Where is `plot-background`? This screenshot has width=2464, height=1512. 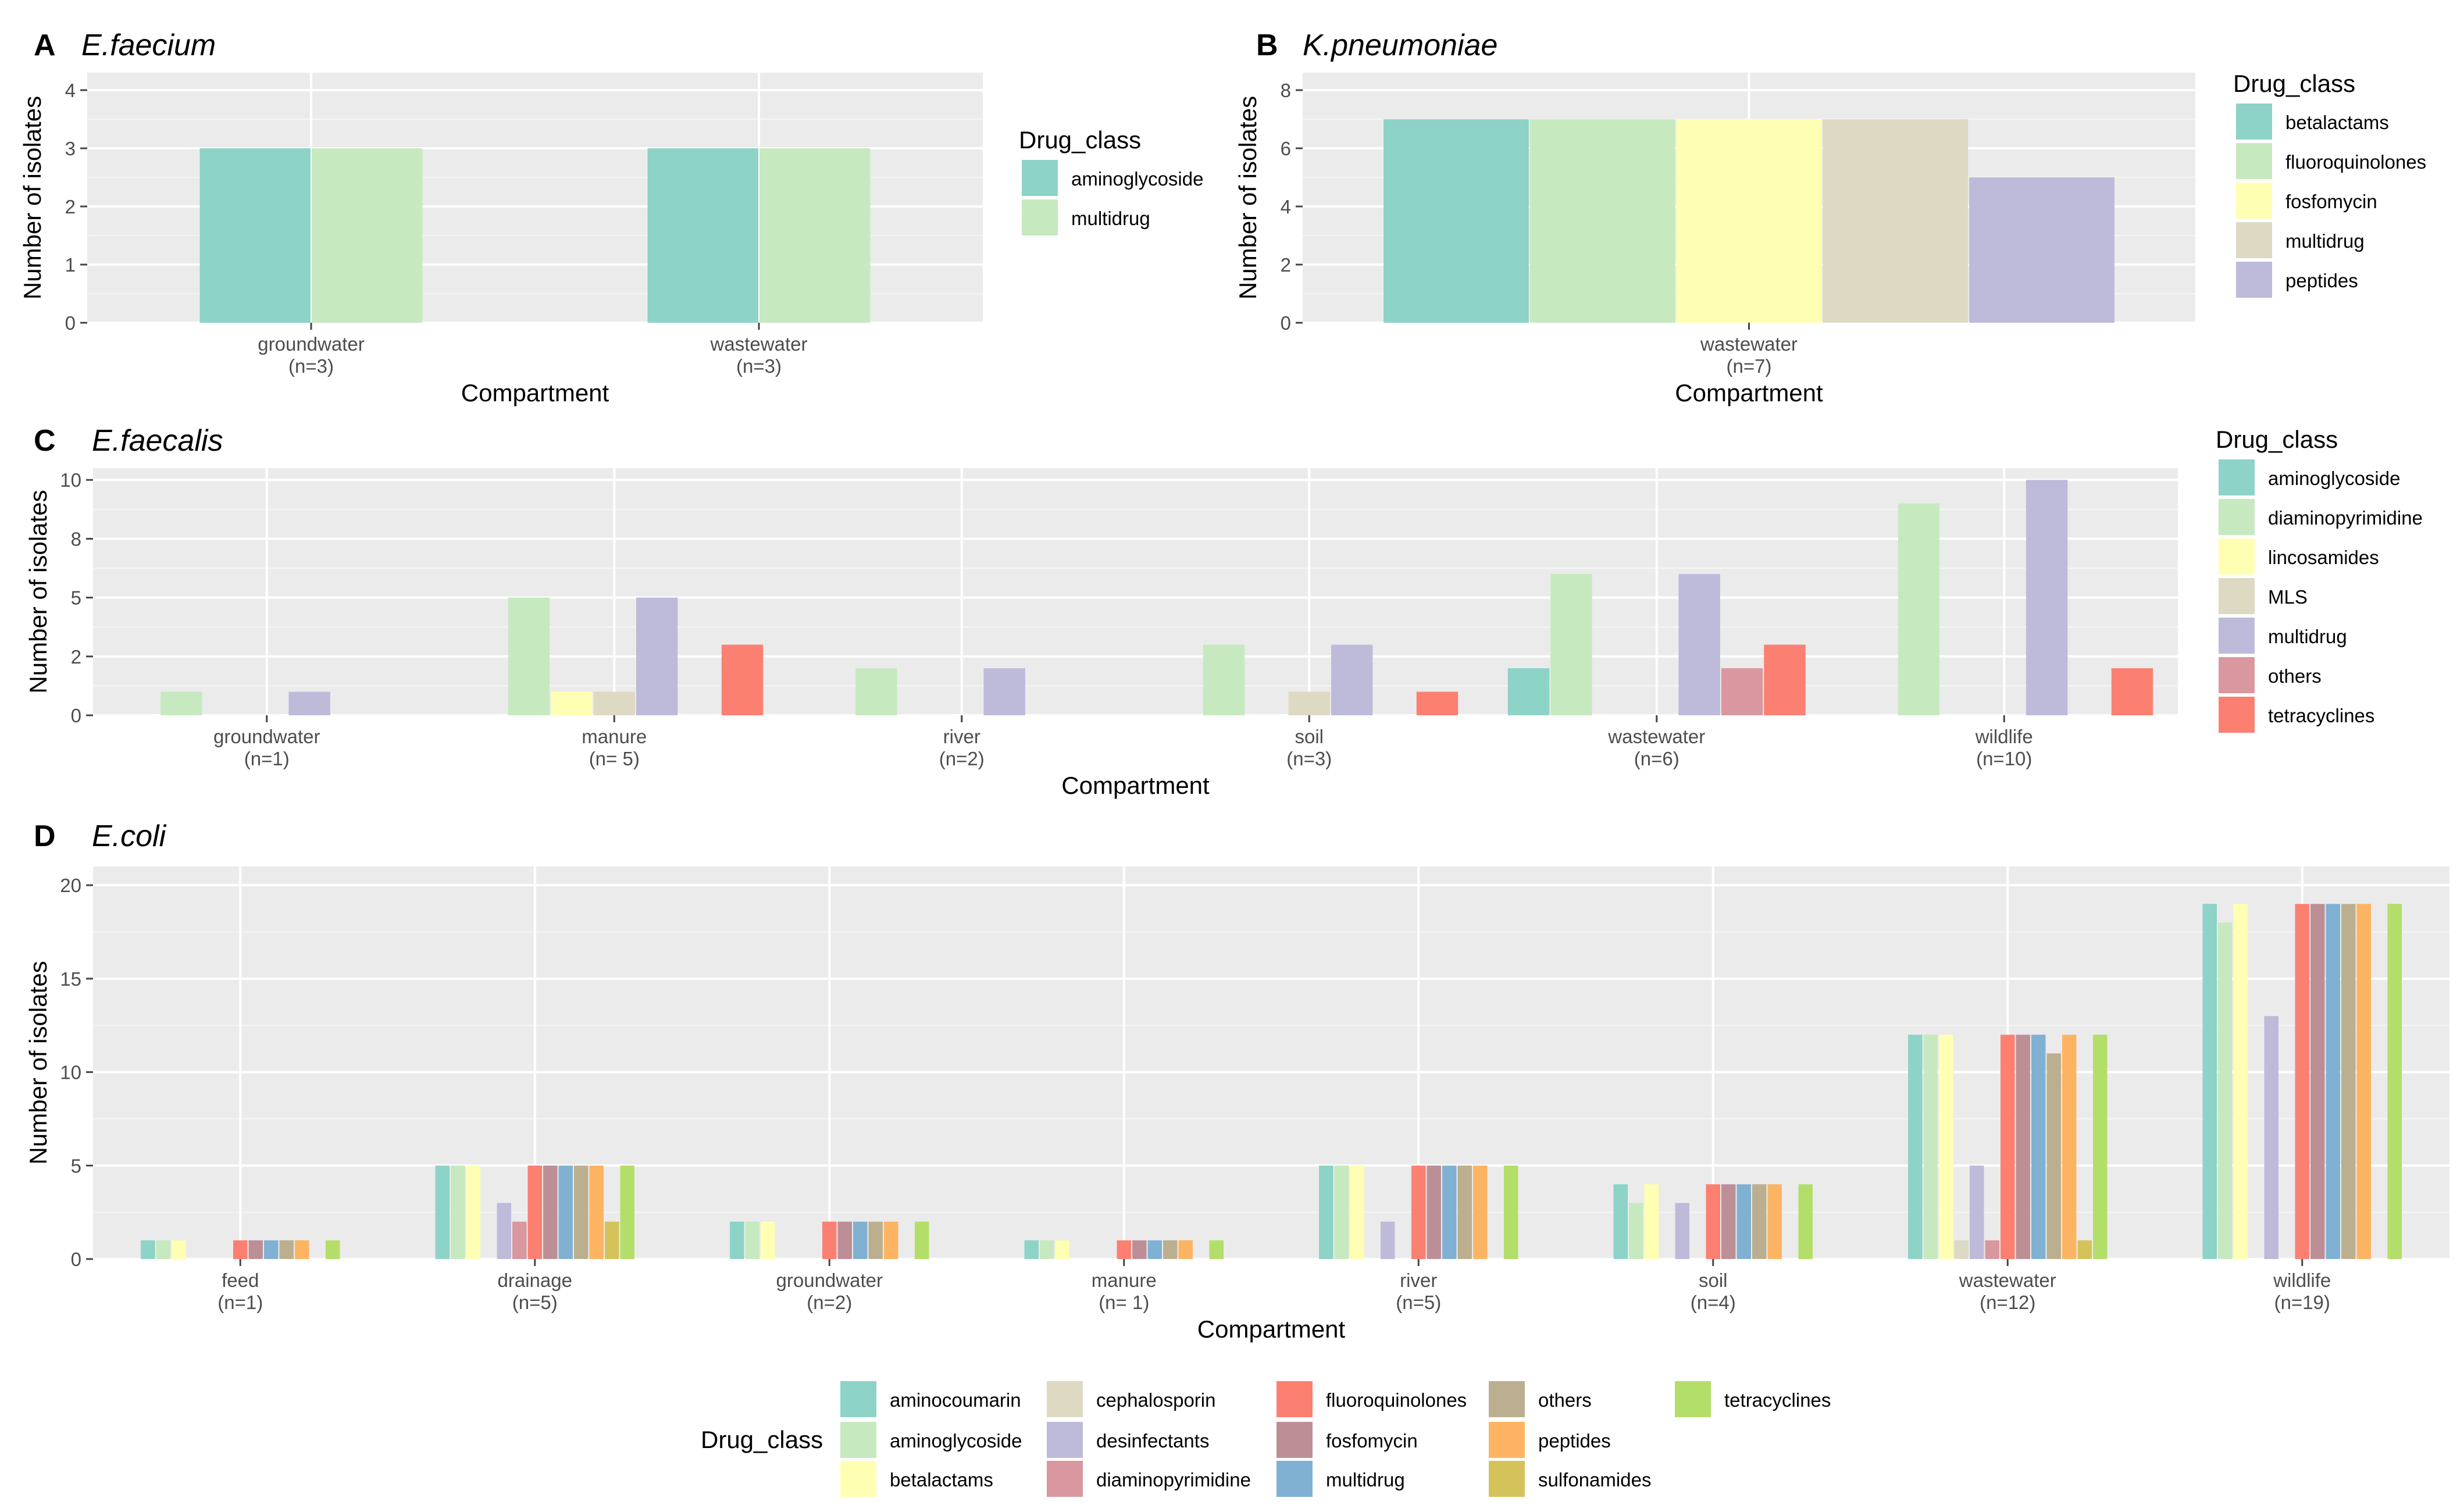 plot-background is located at coordinates (1135, 591).